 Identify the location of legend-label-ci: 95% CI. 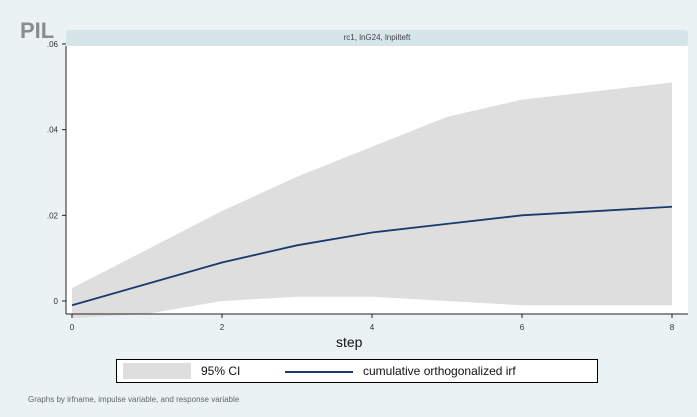
(221, 371).